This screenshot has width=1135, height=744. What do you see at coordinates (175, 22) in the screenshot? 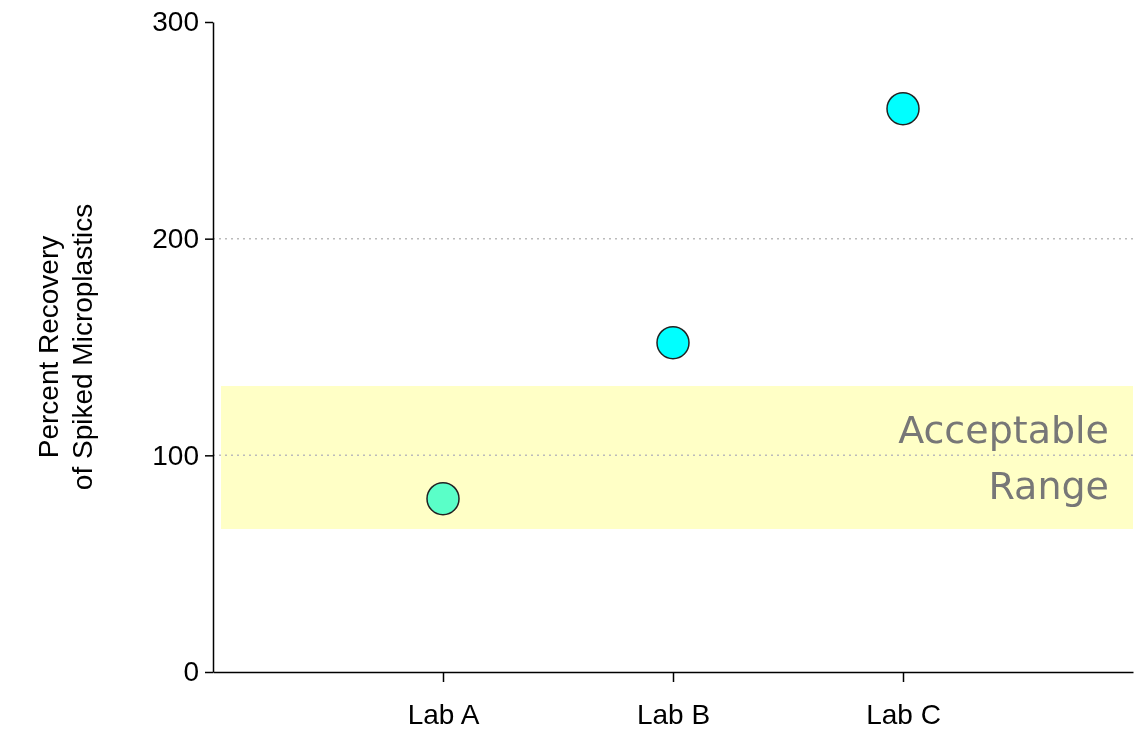
I see `y-tick-label: 300` at bounding box center [175, 22].